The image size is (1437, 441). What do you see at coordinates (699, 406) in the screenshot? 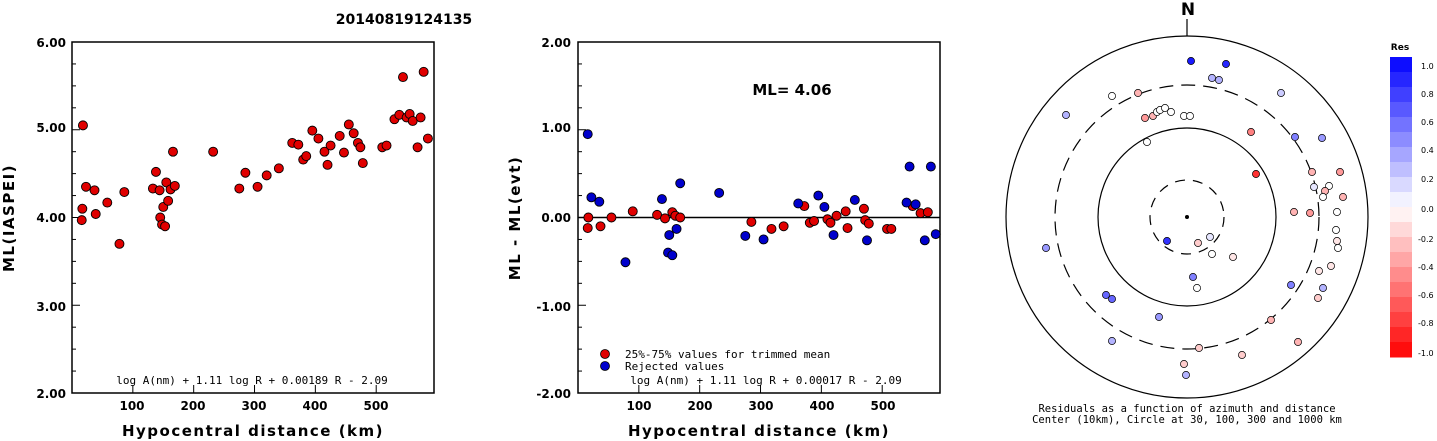
I see `x-tick-label: 200` at bounding box center [699, 406].